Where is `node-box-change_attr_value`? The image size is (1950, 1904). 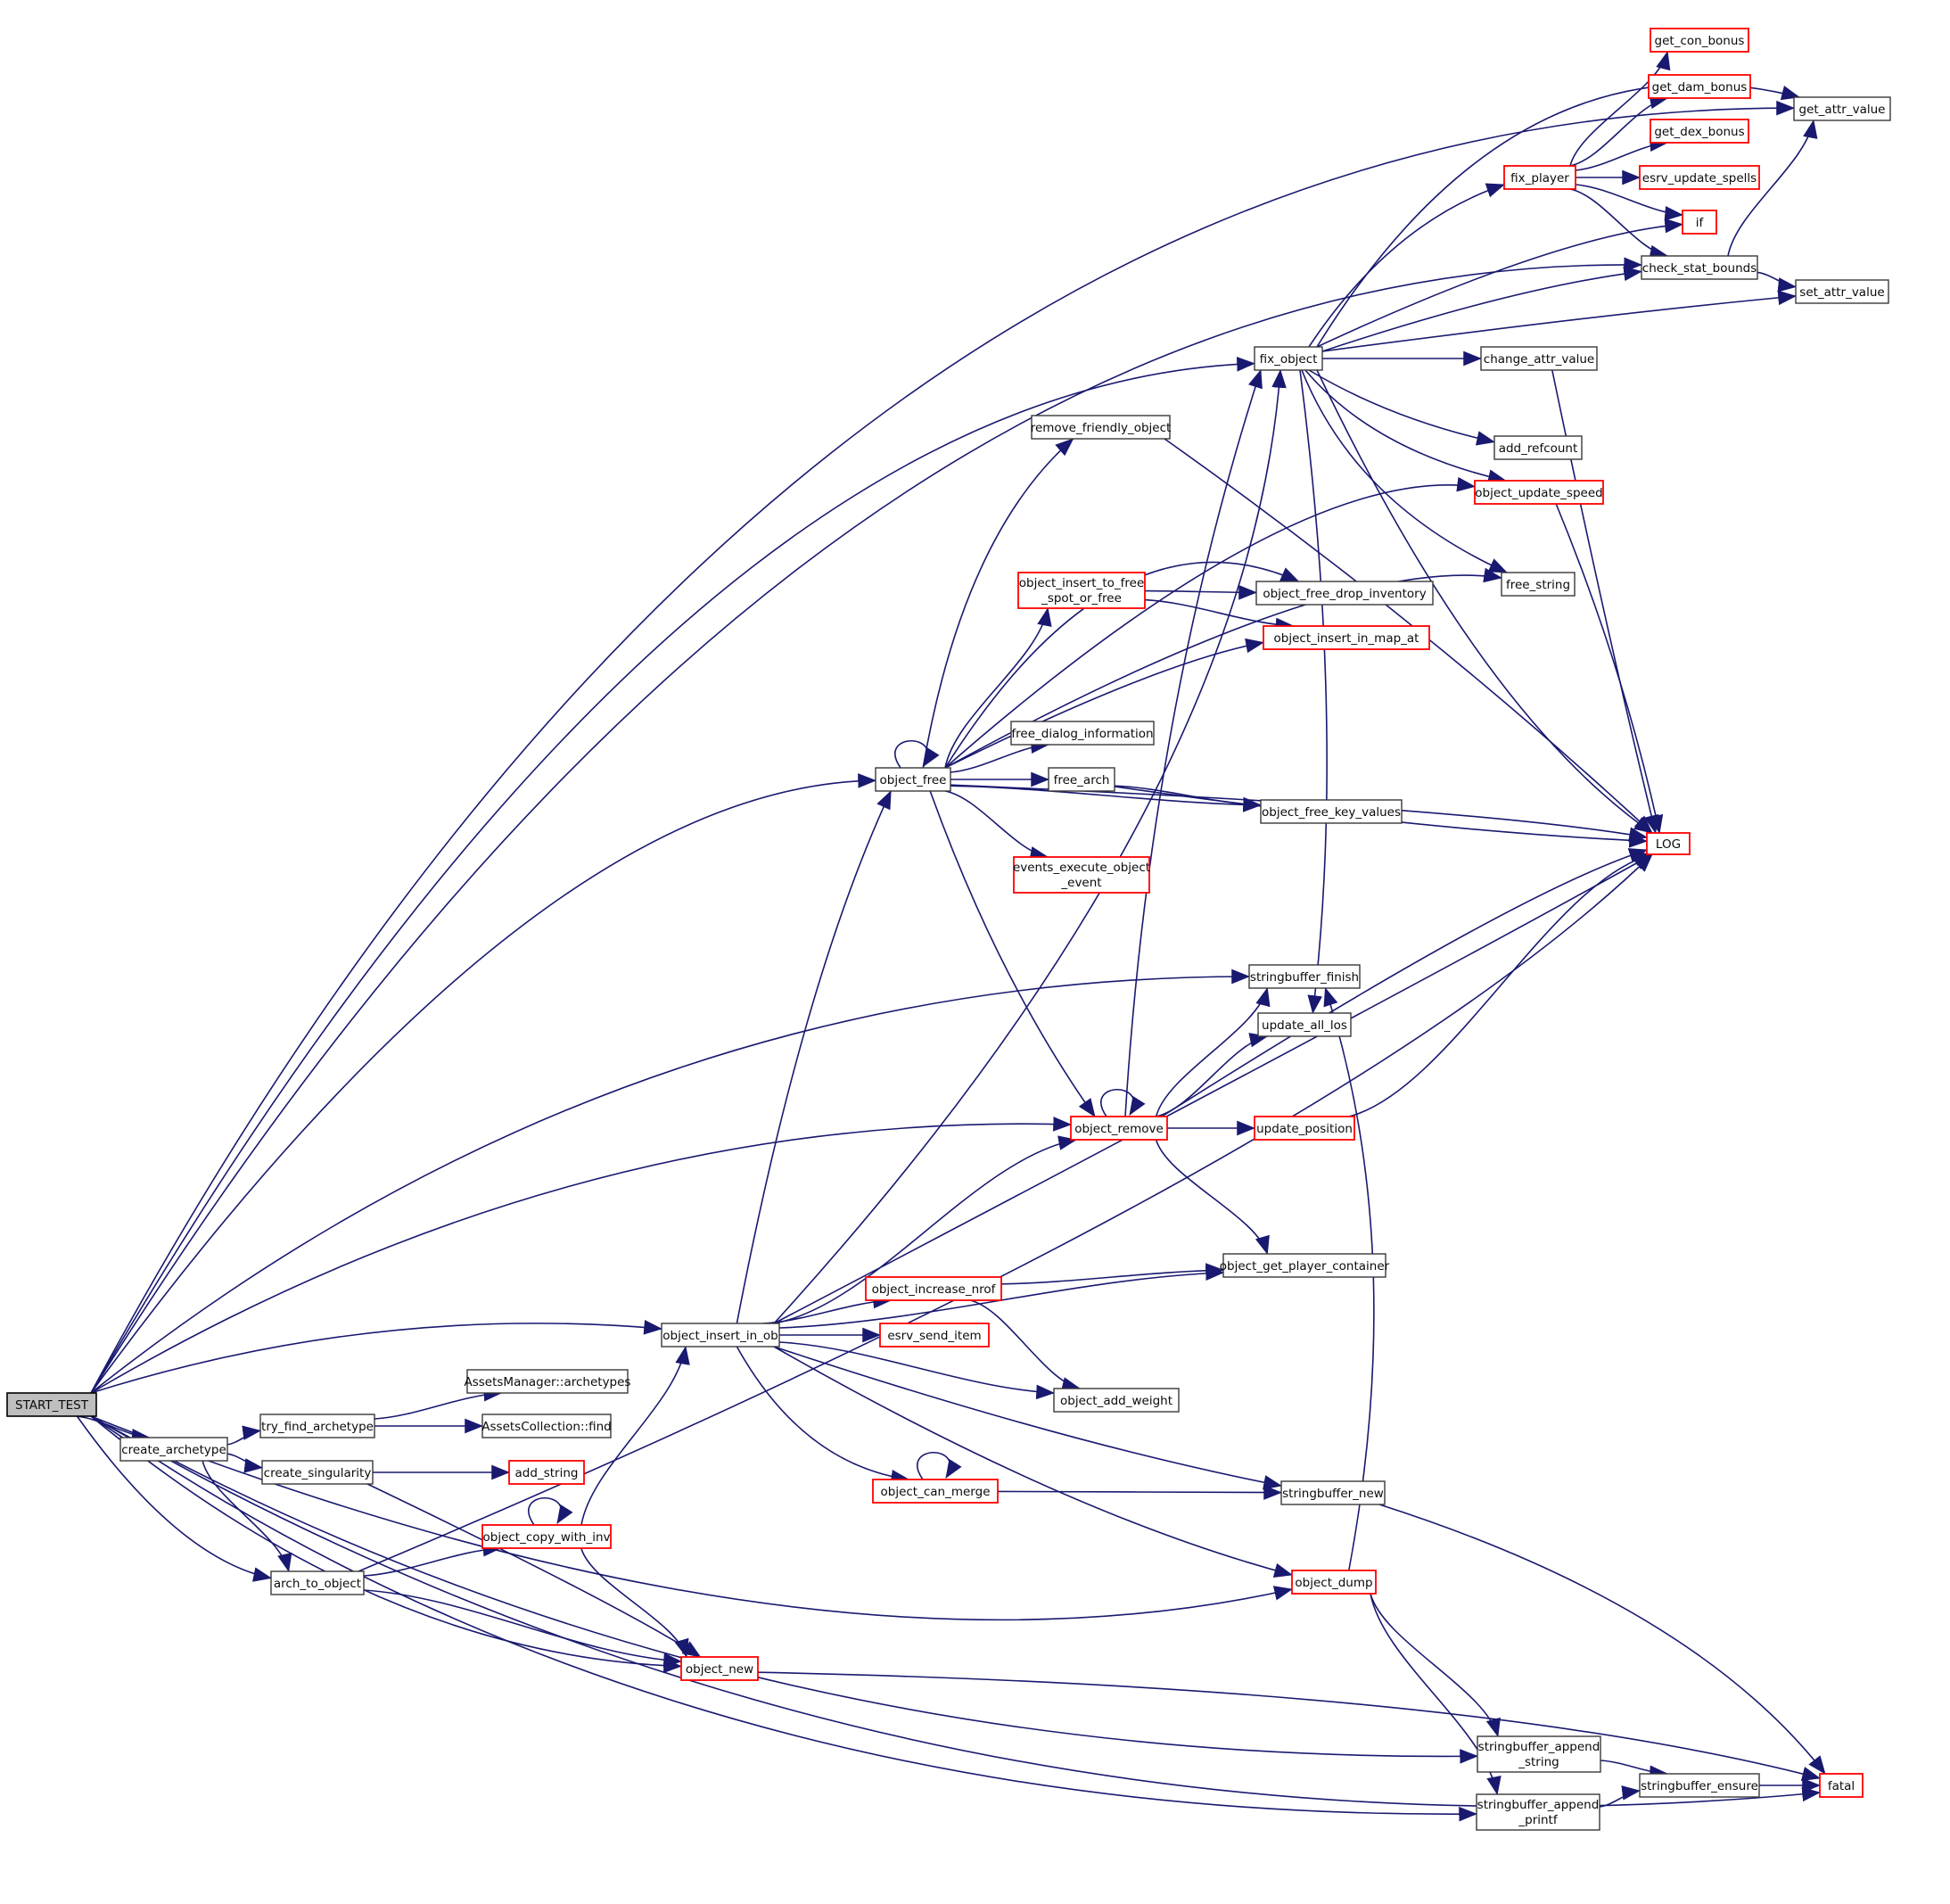
node-box-change_attr_value is located at coordinates (1539, 358).